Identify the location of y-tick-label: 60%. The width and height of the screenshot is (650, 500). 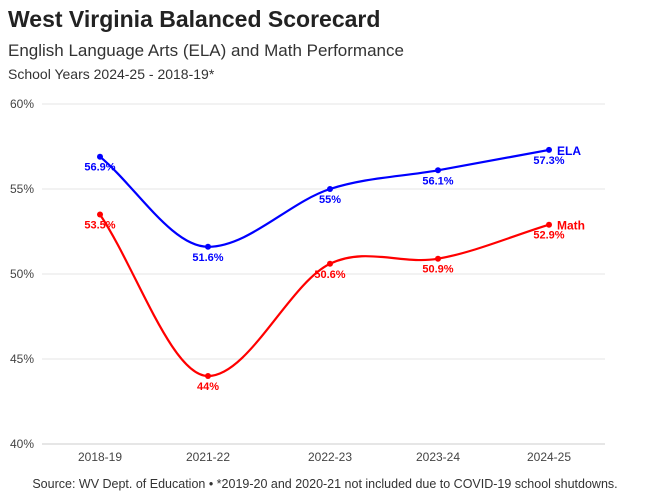
(22, 104).